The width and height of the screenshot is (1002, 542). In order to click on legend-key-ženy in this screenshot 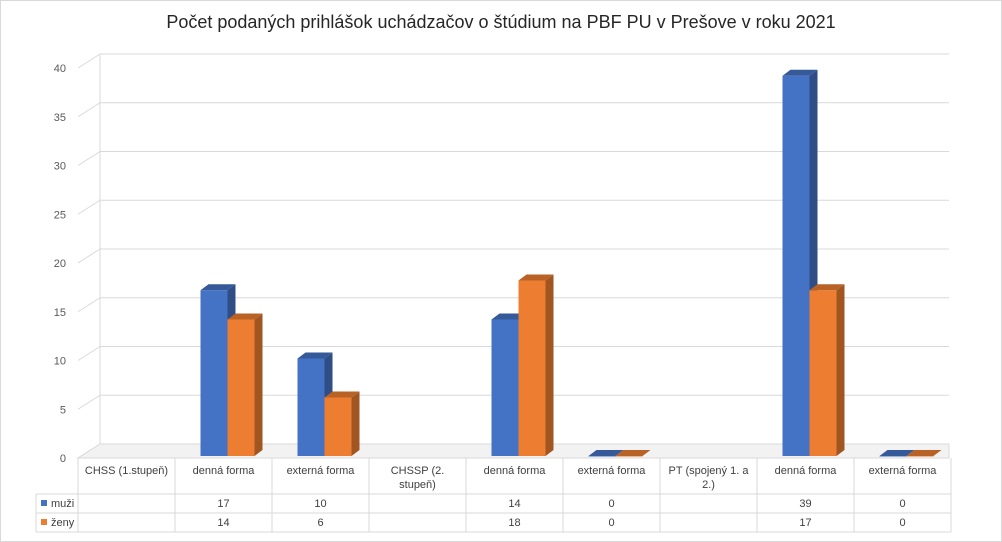, I will do `click(44, 522)`.